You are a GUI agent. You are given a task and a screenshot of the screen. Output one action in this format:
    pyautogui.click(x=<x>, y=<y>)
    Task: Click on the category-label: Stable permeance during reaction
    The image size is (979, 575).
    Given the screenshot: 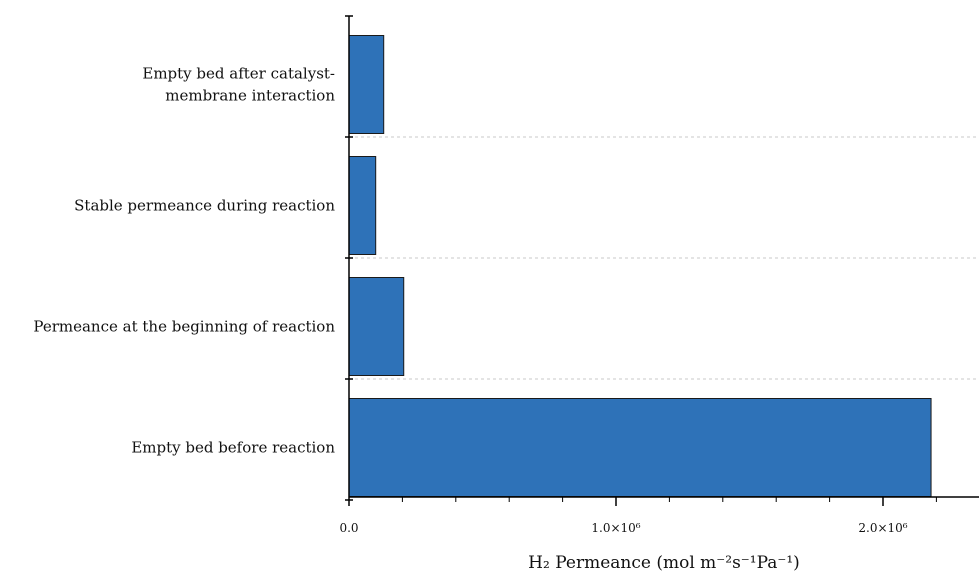 What is the action you would take?
    pyautogui.click(x=204, y=206)
    